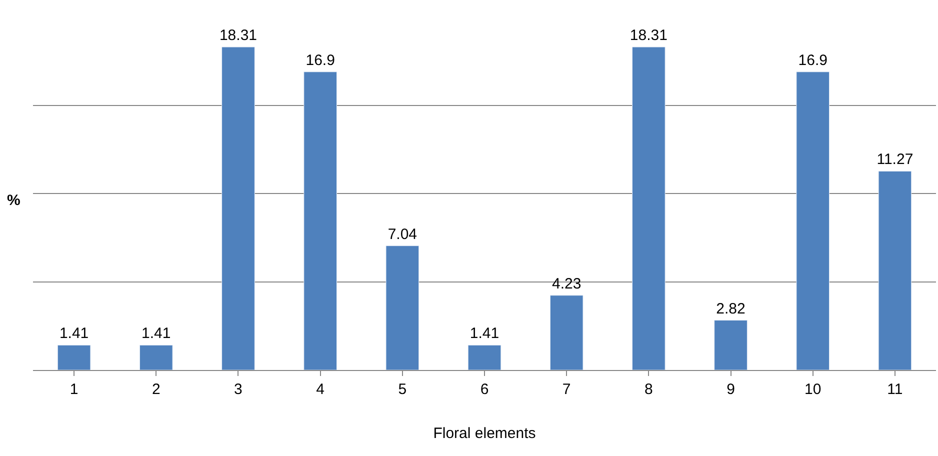  I want to click on x-tick-label: 9, so click(730, 389).